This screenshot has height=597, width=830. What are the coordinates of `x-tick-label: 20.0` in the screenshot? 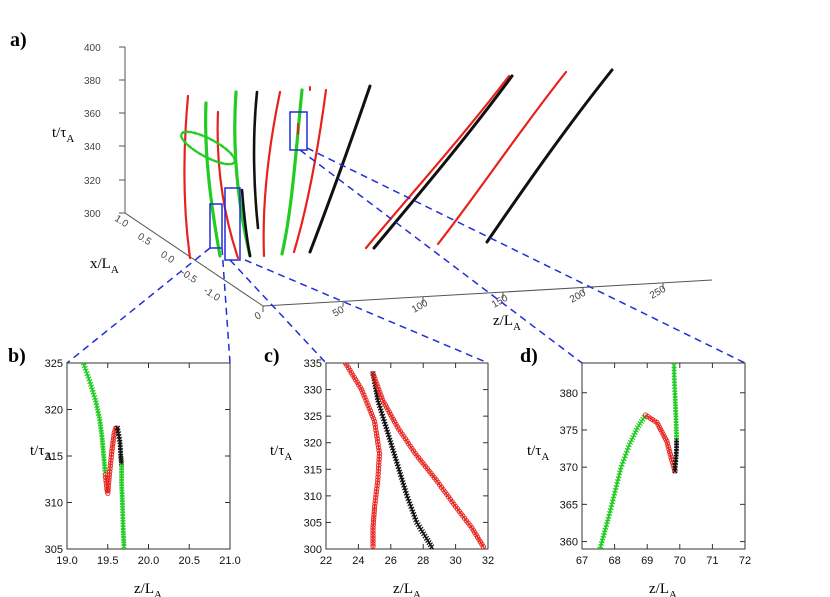 It's located at (148, 561).